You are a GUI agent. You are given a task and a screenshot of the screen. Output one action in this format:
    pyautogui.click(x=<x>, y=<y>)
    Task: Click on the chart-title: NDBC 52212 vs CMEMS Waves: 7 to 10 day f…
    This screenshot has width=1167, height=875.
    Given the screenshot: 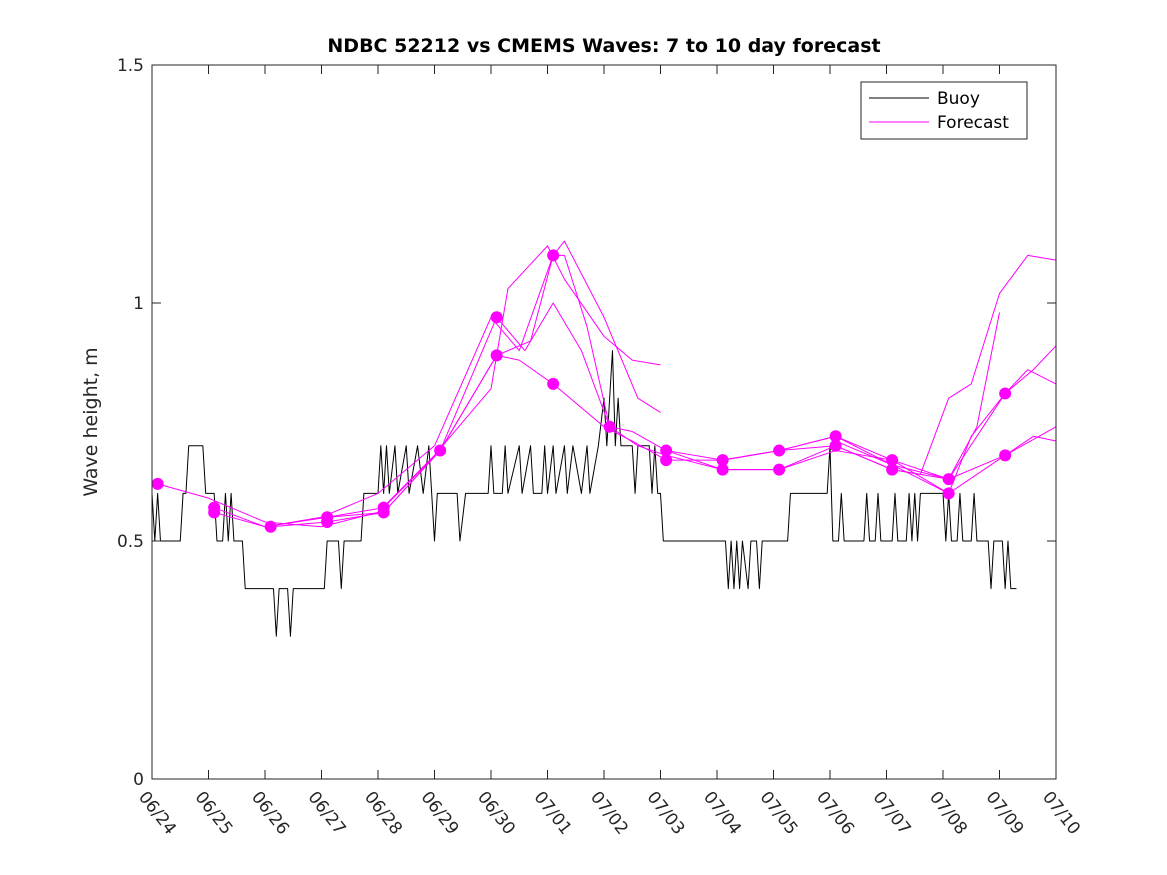 What is the action you would take?
    pyautogui.click(x=603, y=46)
    